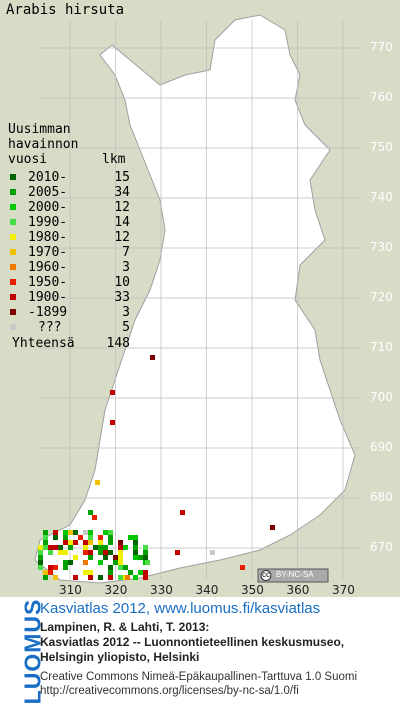  I want to click on legend-count: 12, so click(122, 237).